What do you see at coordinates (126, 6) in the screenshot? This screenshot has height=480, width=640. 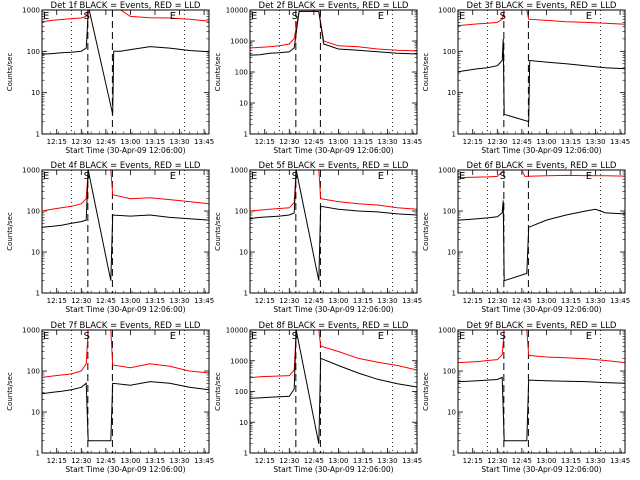 I see `chart-title: Det 1f BLACK = Events, RED = LLD` at bounding box center [126, 6].